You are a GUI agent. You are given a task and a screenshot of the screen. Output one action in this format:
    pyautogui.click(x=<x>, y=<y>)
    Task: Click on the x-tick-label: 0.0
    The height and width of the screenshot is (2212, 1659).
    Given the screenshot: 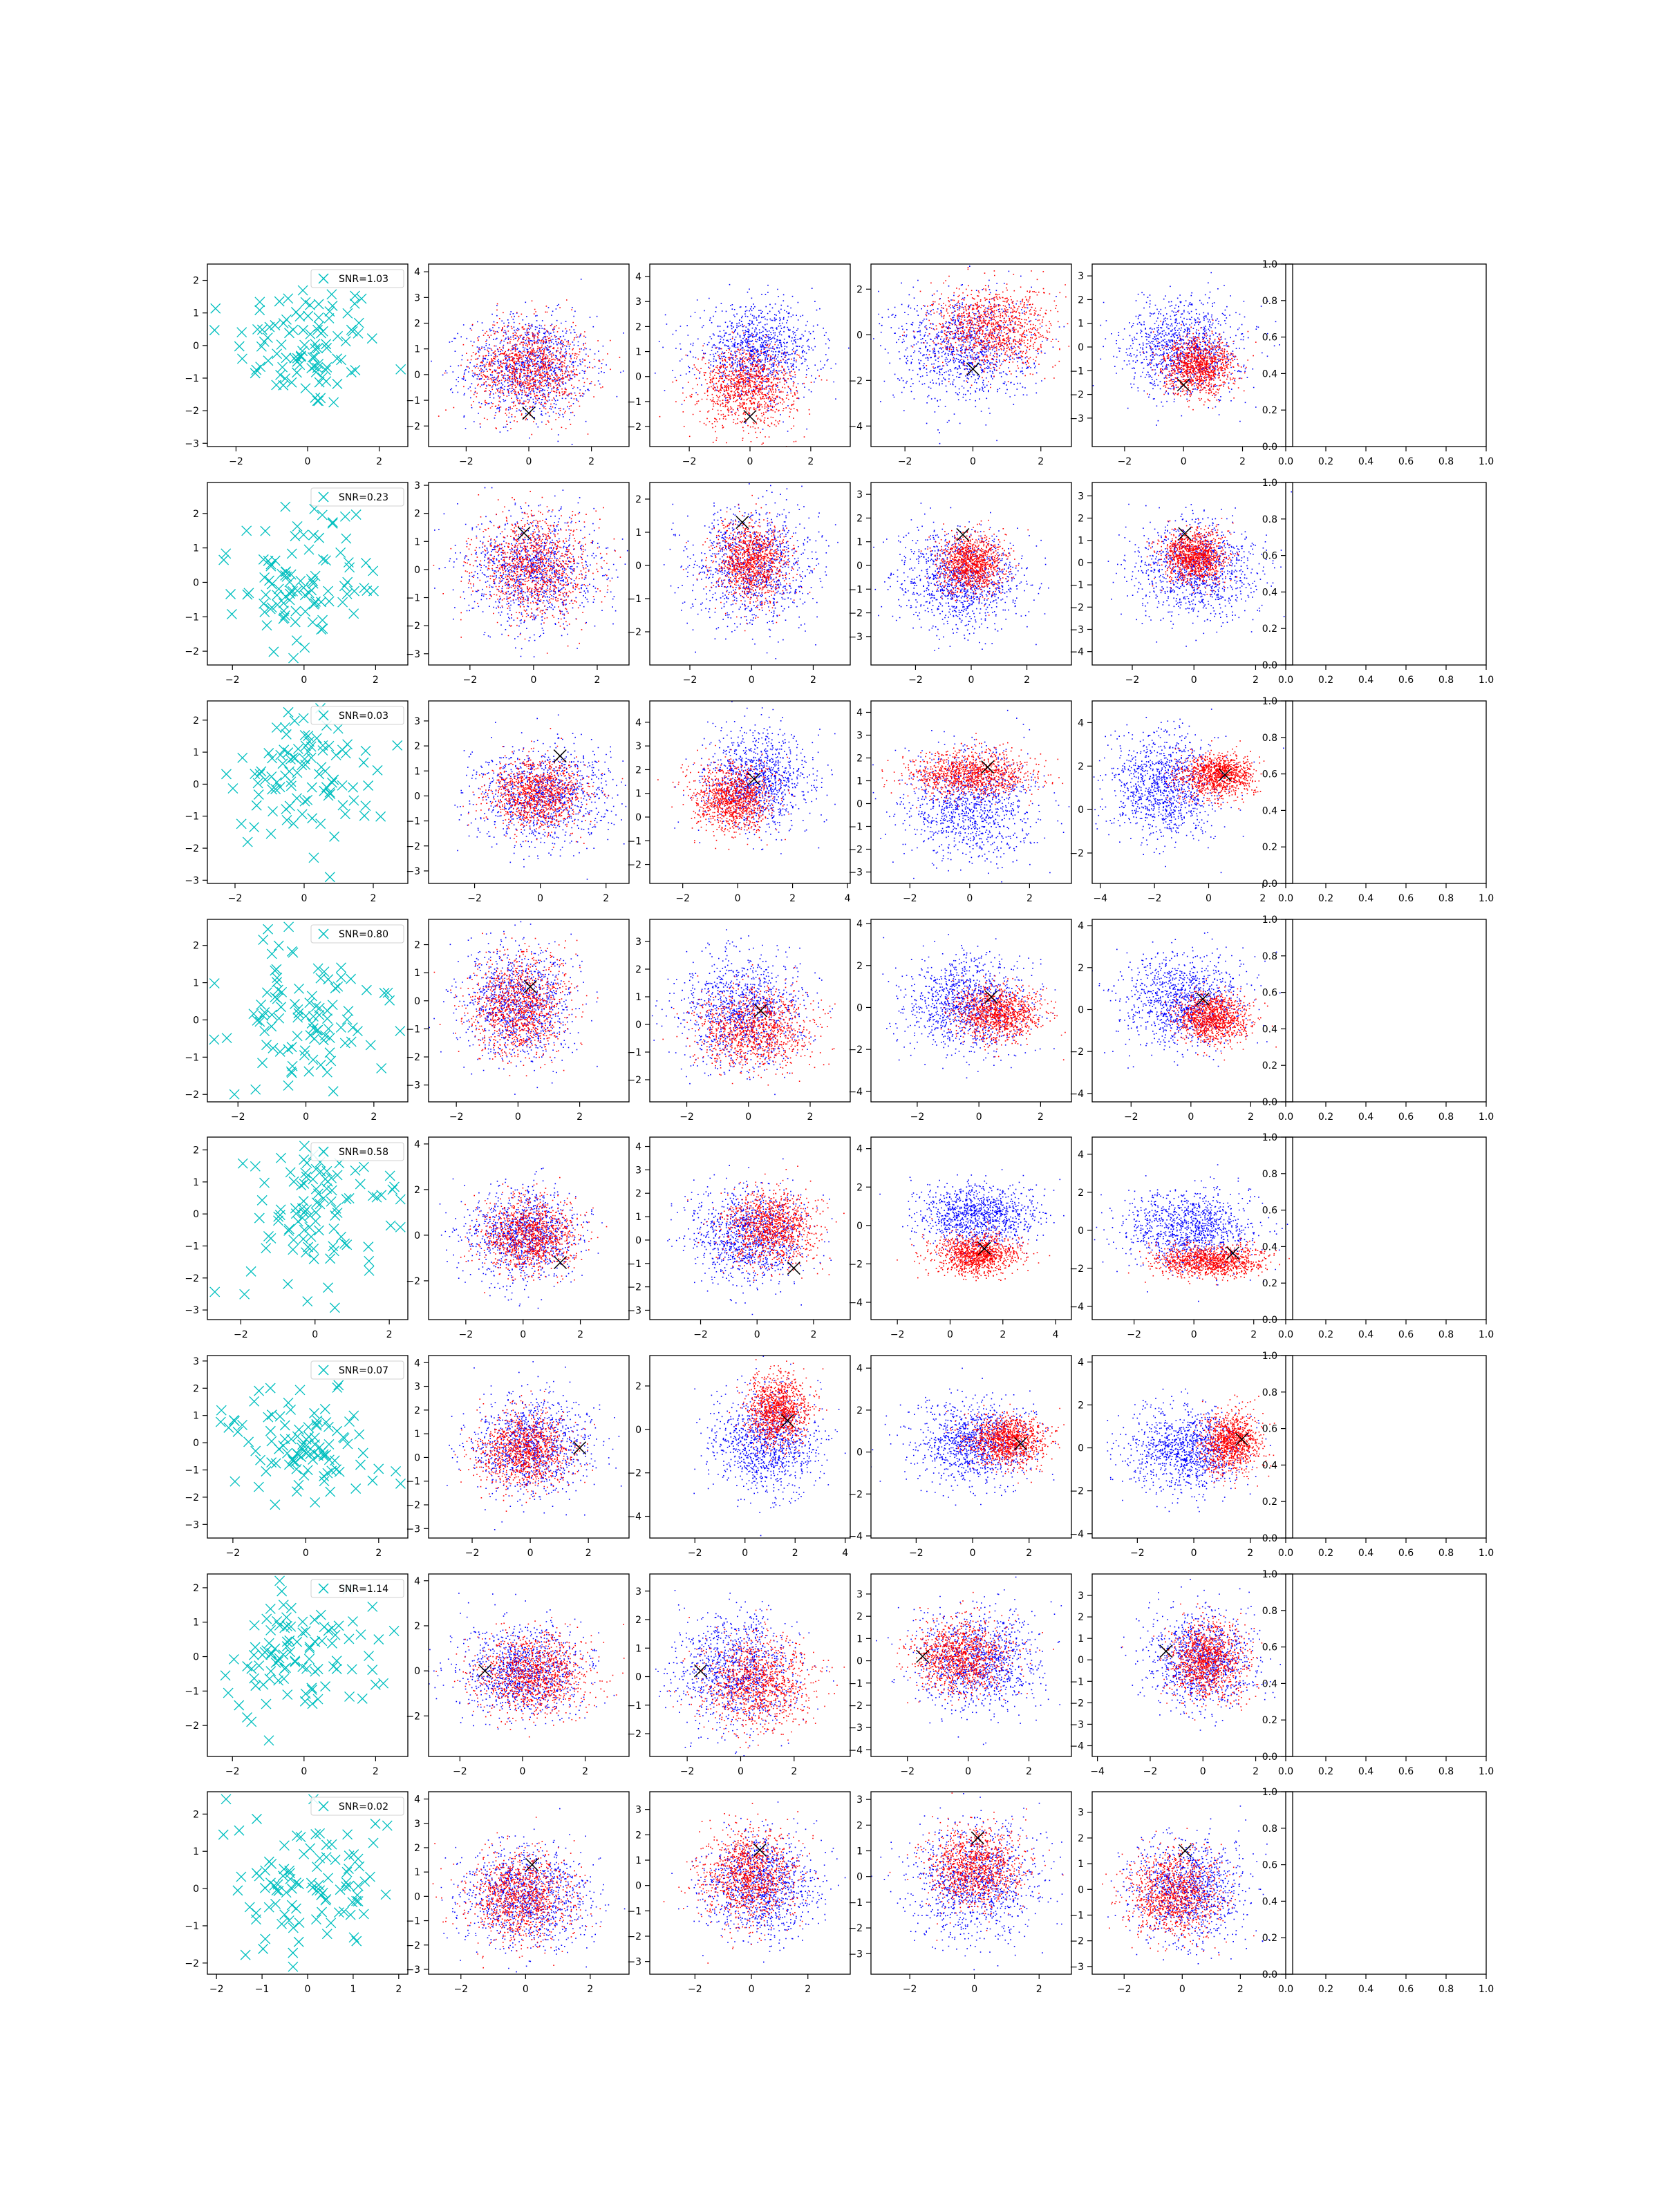 What is the action you would take?
    pyautogui.click(x=1285, y=1334)
    